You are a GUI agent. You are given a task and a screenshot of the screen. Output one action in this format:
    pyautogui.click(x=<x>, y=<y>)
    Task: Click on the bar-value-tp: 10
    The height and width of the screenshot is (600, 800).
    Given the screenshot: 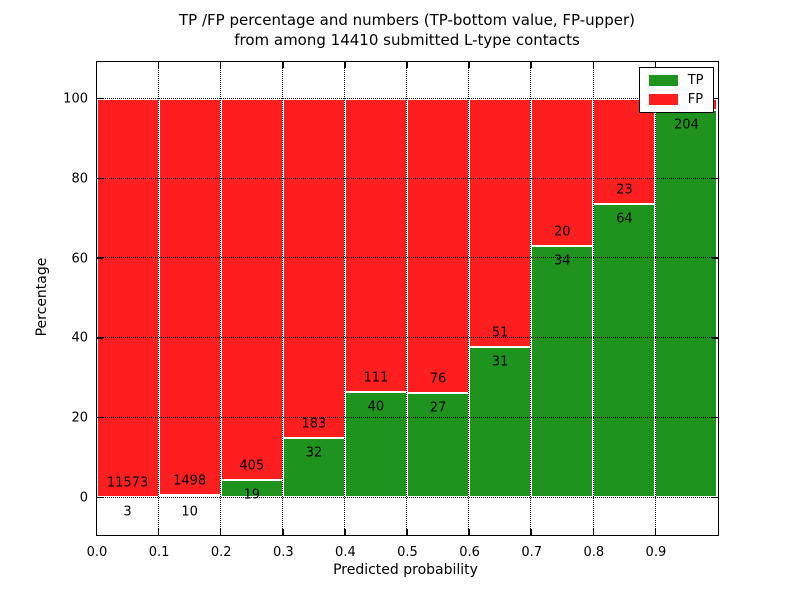 What is the action you would take?
    pyautogui.click(x=189, y=512)
    